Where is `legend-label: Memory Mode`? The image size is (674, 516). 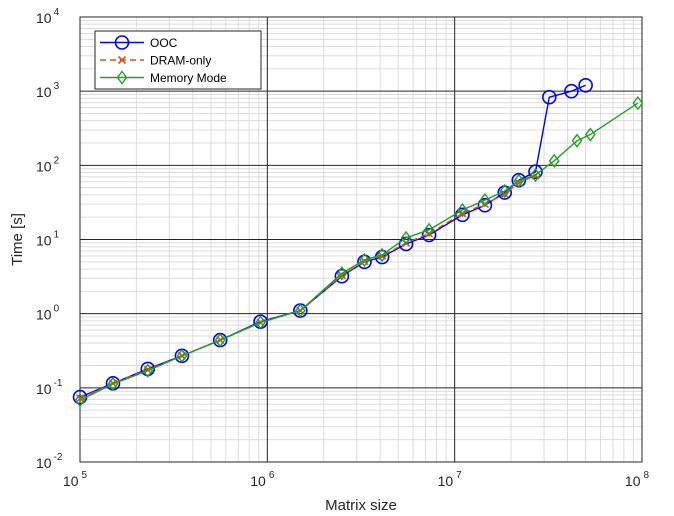
legend-label: Memory Mode is located at coordinates (188, 78).